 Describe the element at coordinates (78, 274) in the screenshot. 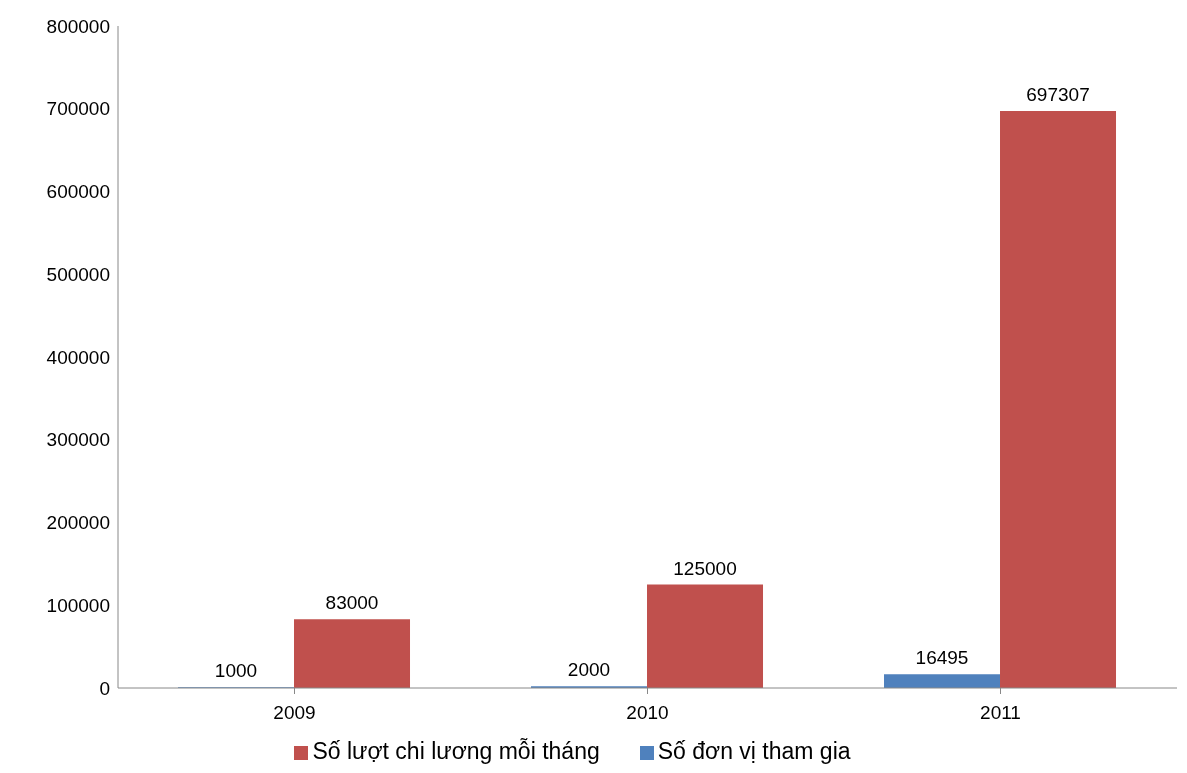

I see `y-tick-label: 500000` at that location.